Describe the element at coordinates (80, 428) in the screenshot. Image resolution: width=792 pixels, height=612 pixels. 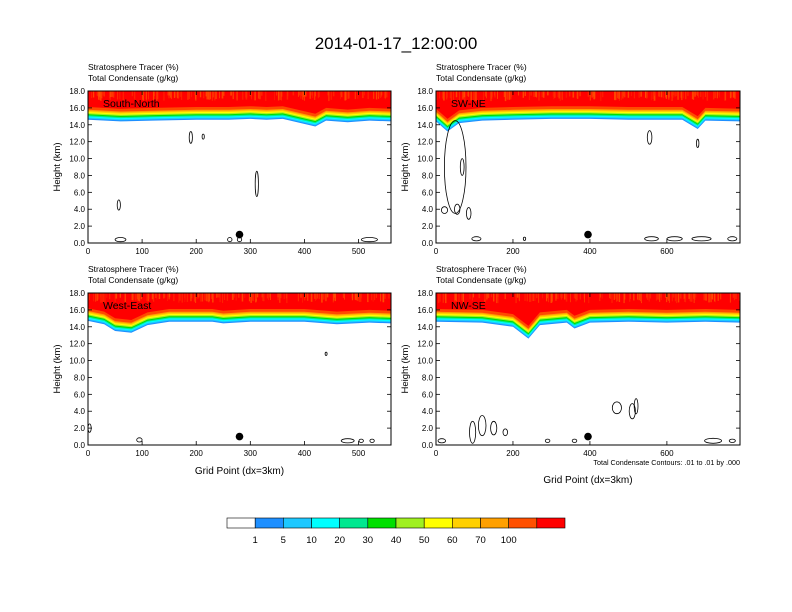
I see `y-tick-label: 2.0` at that location.